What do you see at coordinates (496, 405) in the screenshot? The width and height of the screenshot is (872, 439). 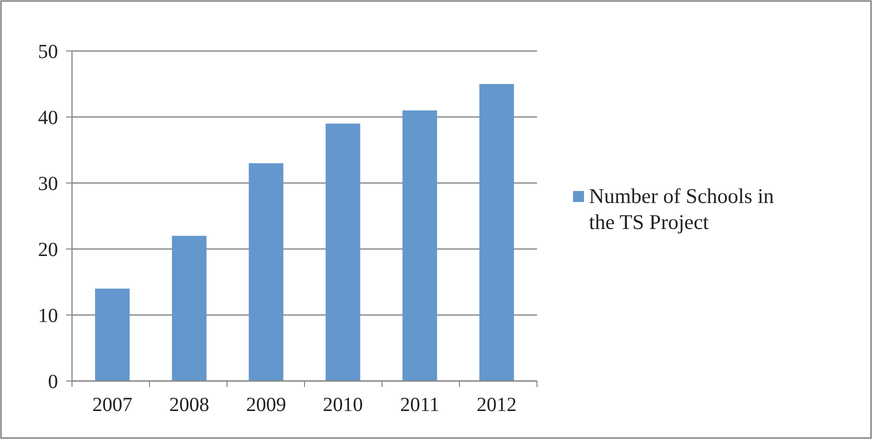 I see `x-tick-label: 2012` at bounding box center [496, 405].